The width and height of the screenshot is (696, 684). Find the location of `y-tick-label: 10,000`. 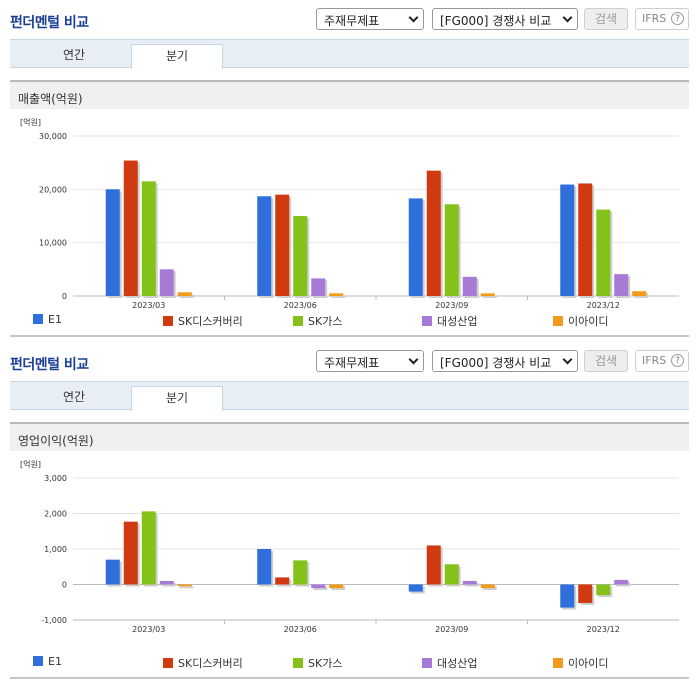

y-tick-label: 10,000 is located at coordinates (53, 243).